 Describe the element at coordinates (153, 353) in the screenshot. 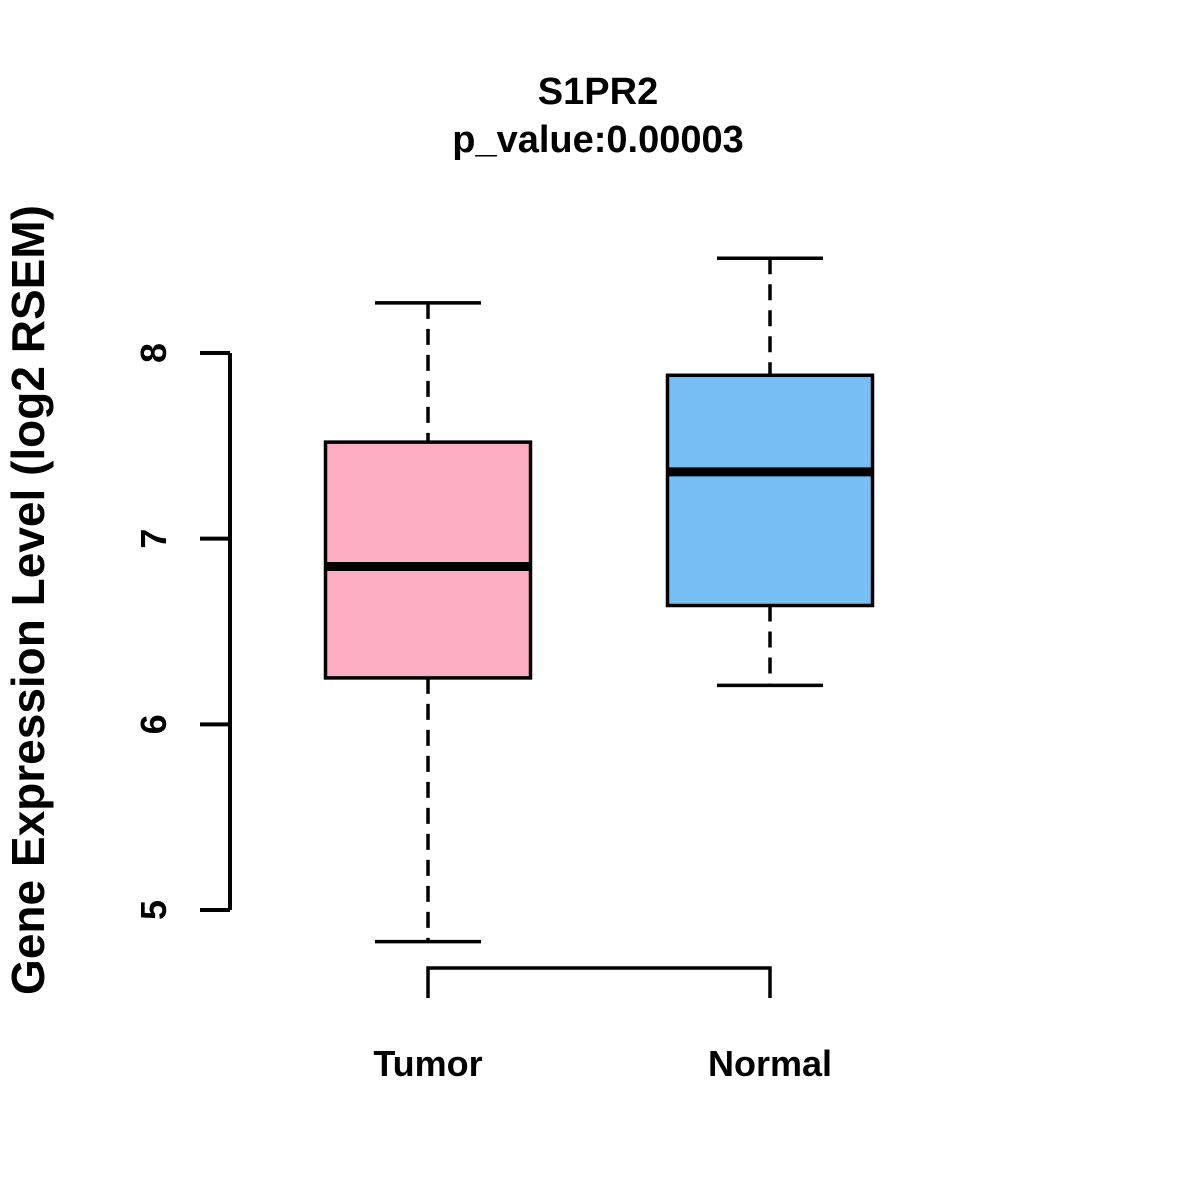

I see `y-tick-label-8: 8` at that location.